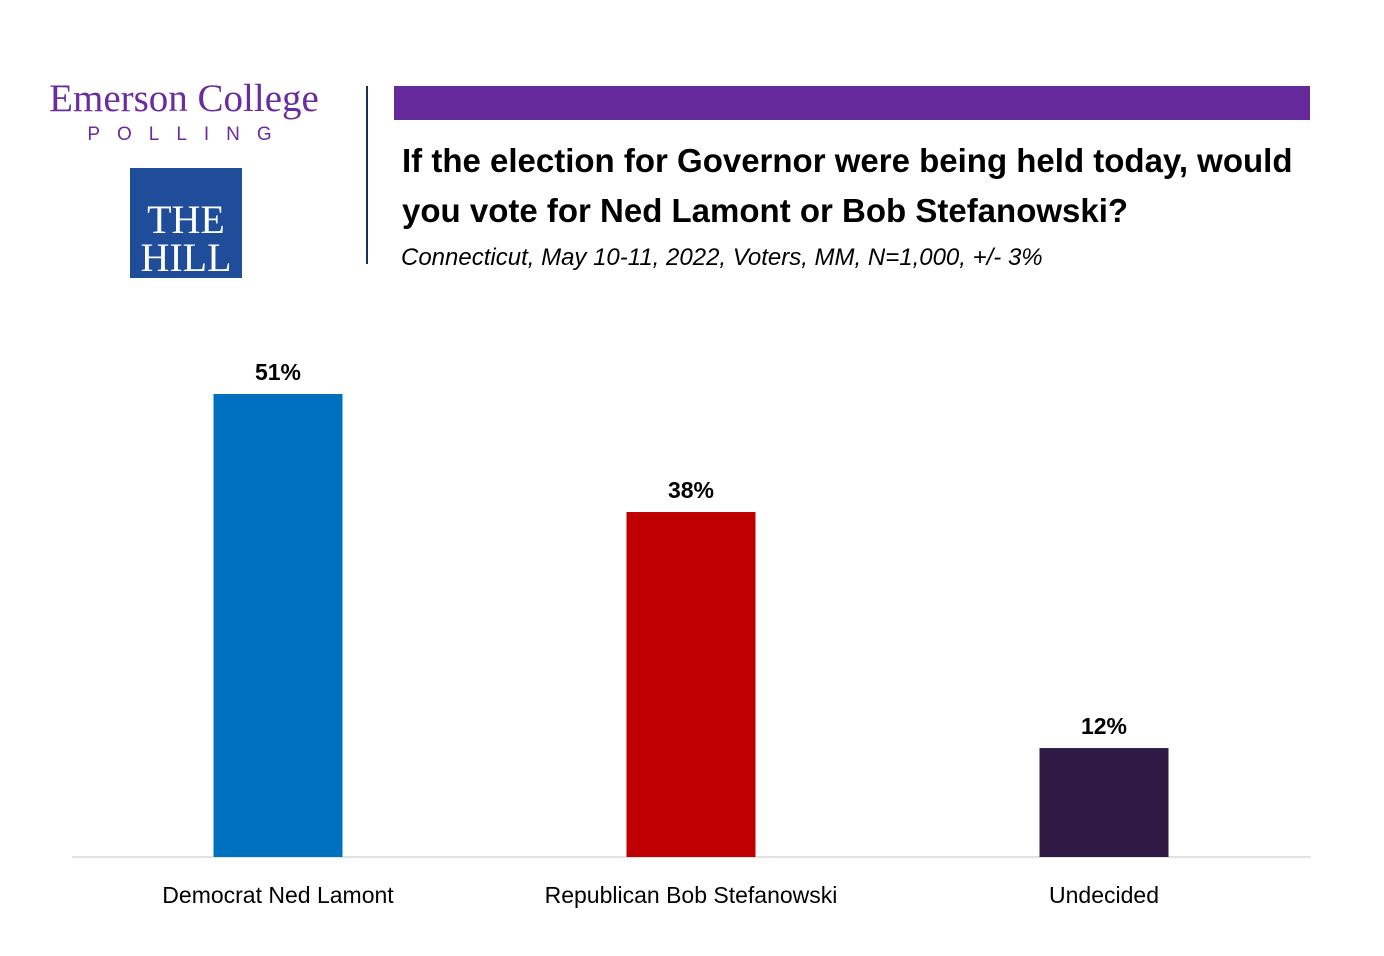 This screenshot has width=1384, height=956. What do you see at coordinates (278, 895) in the screenshot?
I see `x-tick-label-0: Democrat Ned Lamont` at bounding box center [278, 895].